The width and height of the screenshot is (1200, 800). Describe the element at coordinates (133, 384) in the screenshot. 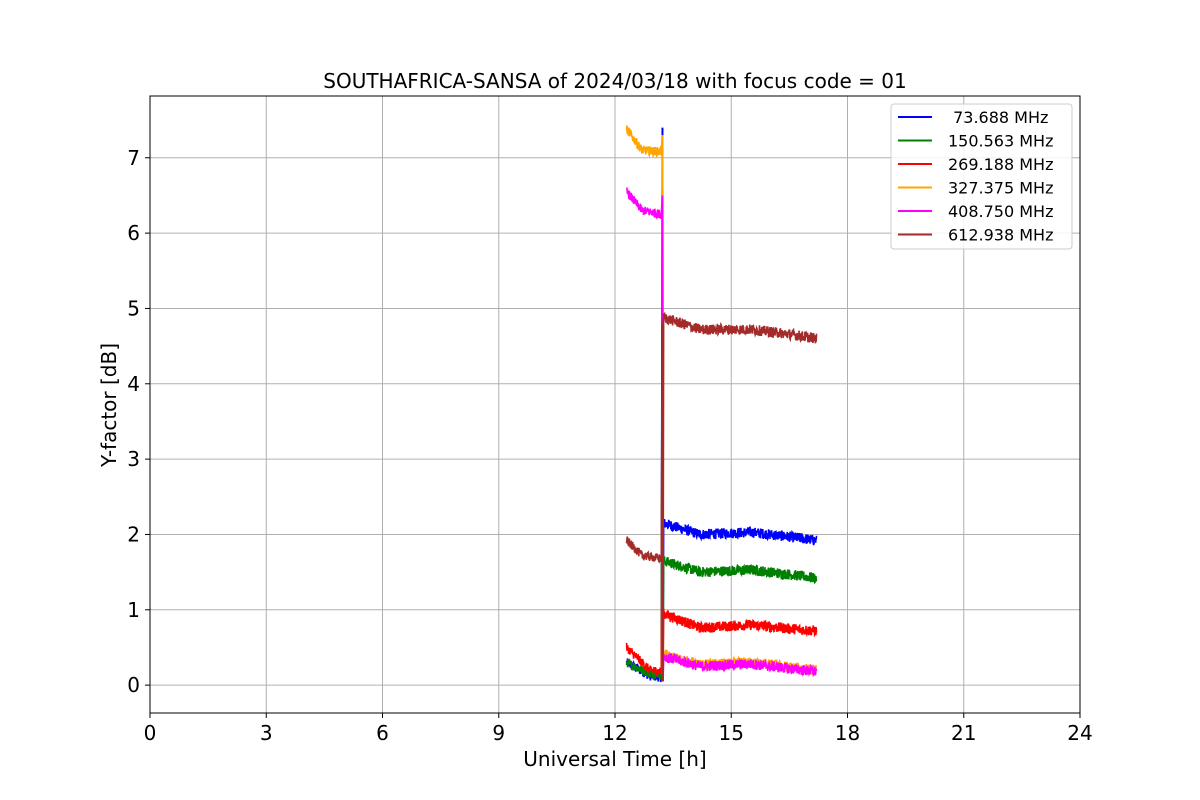

I see `y-tick-label: 4` at that location.